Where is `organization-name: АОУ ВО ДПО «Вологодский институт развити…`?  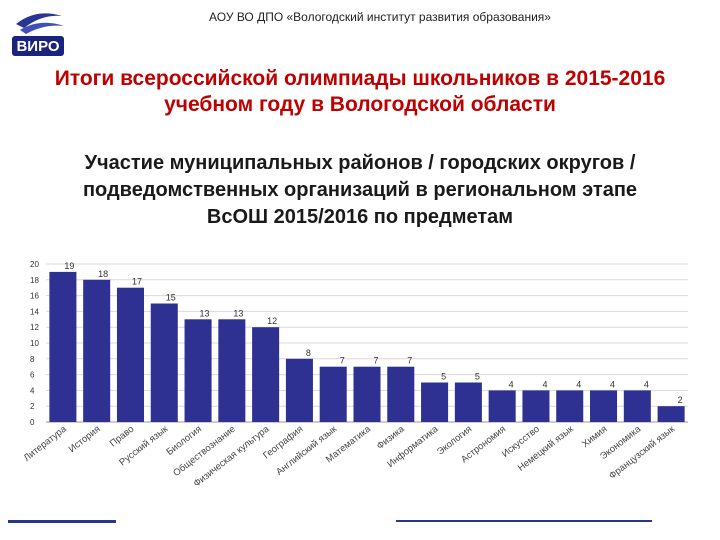
organization-name: АОУ ВО ДПО «Вологодский институт развити… is located at coordinates (380, 17).